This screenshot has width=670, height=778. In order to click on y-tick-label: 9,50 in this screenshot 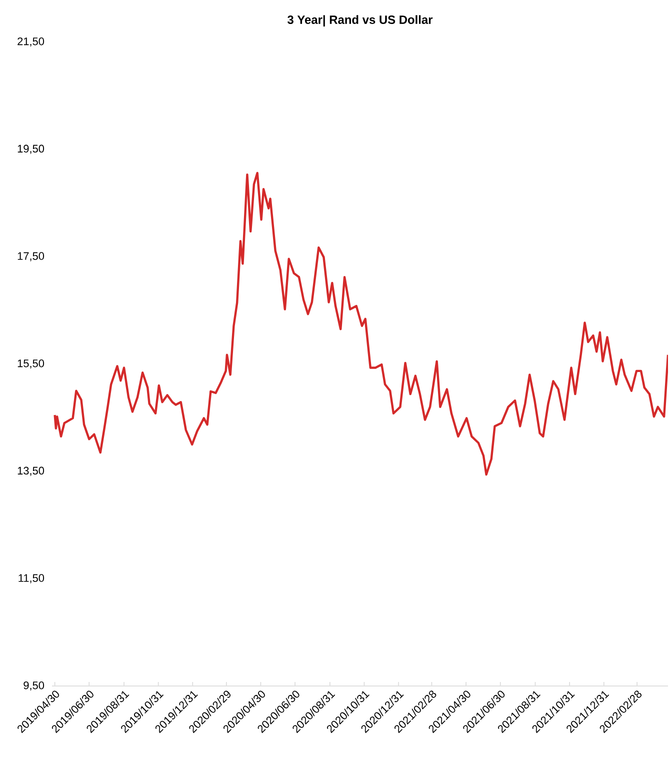, I will do `click(34, 686)`.